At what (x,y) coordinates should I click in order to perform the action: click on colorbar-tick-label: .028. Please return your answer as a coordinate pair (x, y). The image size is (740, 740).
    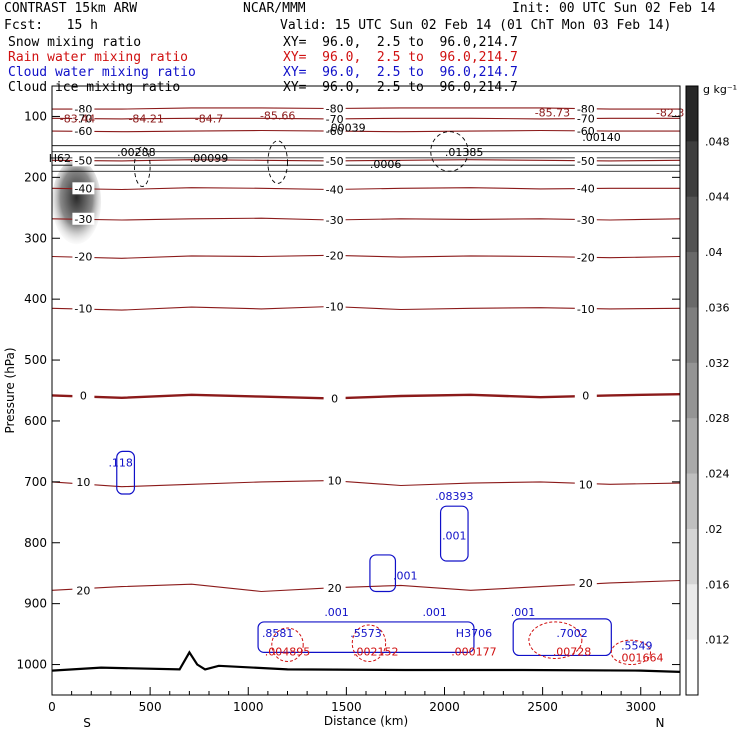
    Looking at the image, I should click on (717, 418).